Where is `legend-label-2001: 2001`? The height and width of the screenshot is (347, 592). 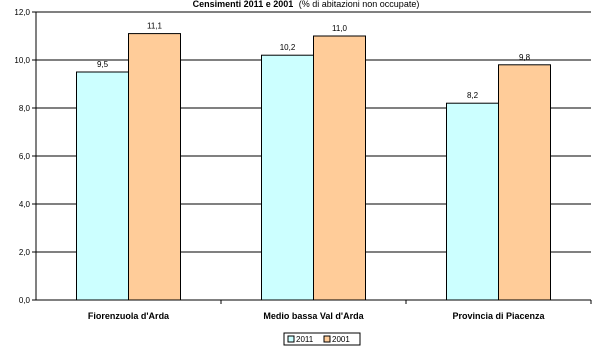 legend-label-2001: 2001 is located at coordinates (341, 339).